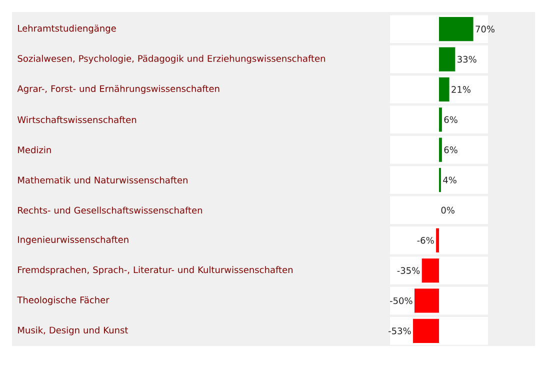 The height and width of the screenshot is (369, 546). I want to click on data-label: -53%, so click(399, 330).